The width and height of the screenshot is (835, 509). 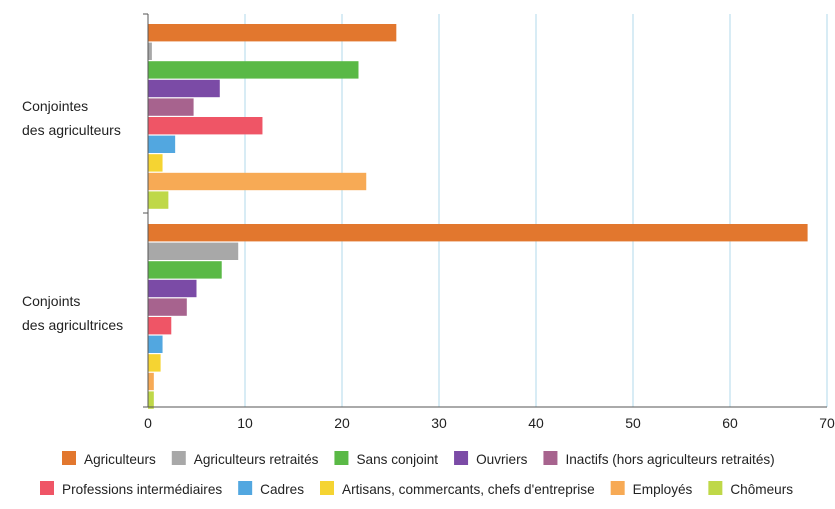 I want to click on x-tick-label: 10, so click(x=245, y=423).